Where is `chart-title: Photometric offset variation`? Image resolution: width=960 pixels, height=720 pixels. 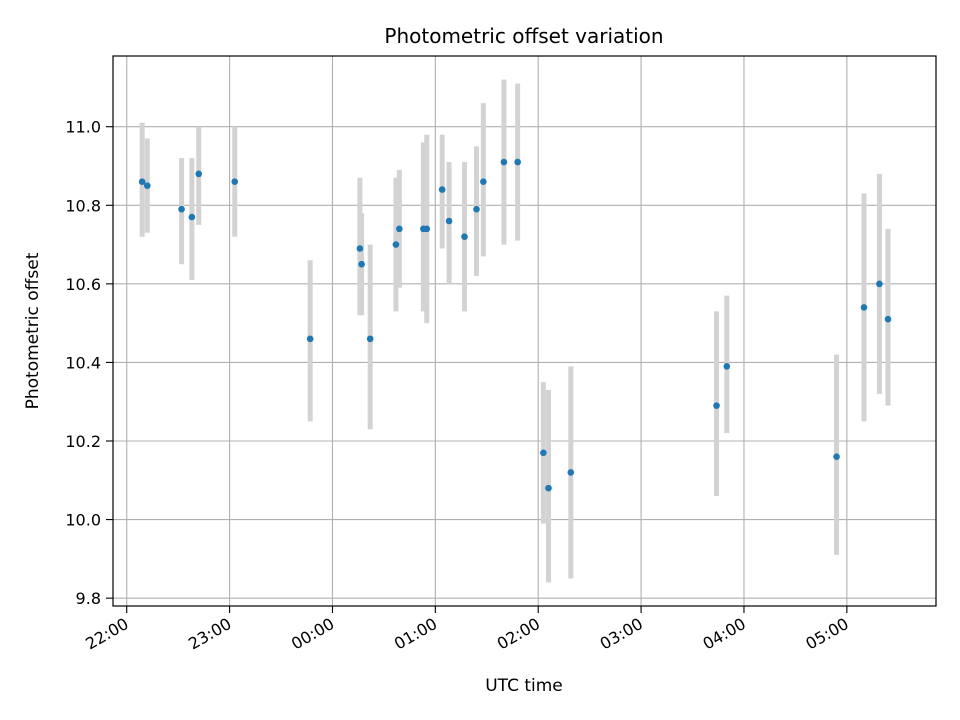
chart-title: Photometric offset variation is located at coordinates (523, 36).